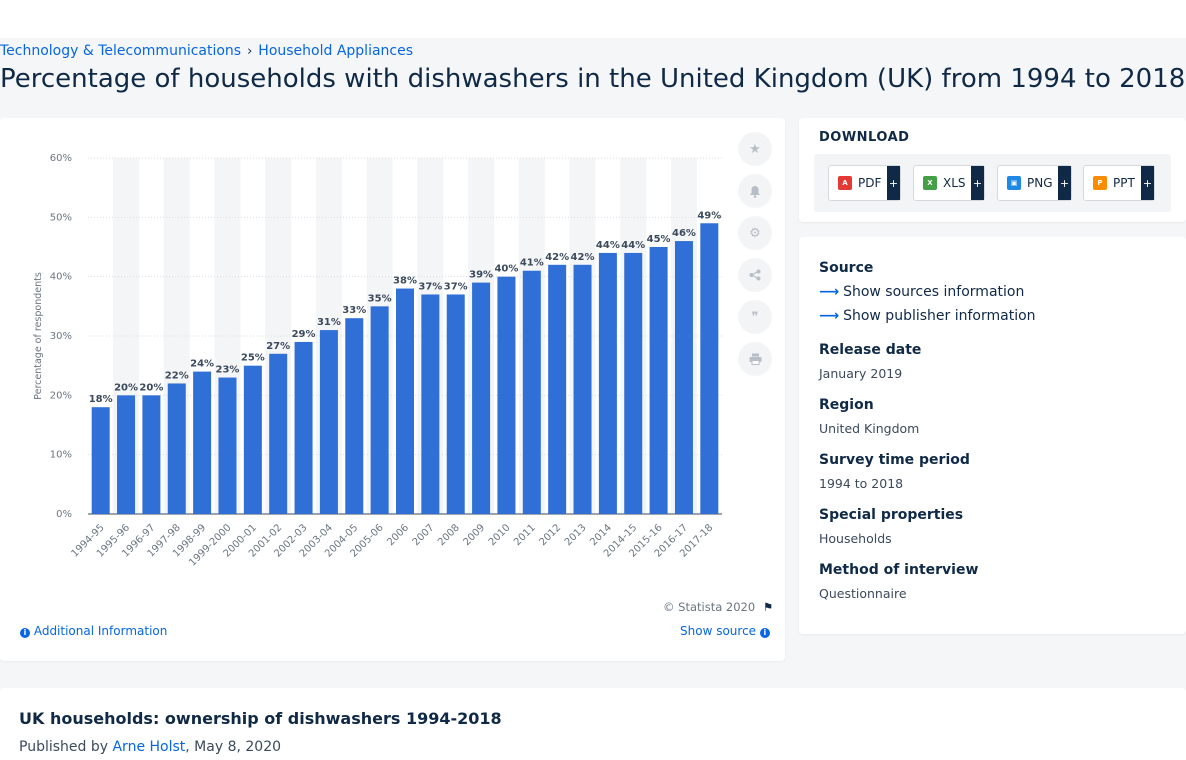 This screenshot has width=1186, height=760. What do you see at coordinates (506, 269) in the screenshot?
I see `bar-value-label: 40%` at bounding box center [506, 269].